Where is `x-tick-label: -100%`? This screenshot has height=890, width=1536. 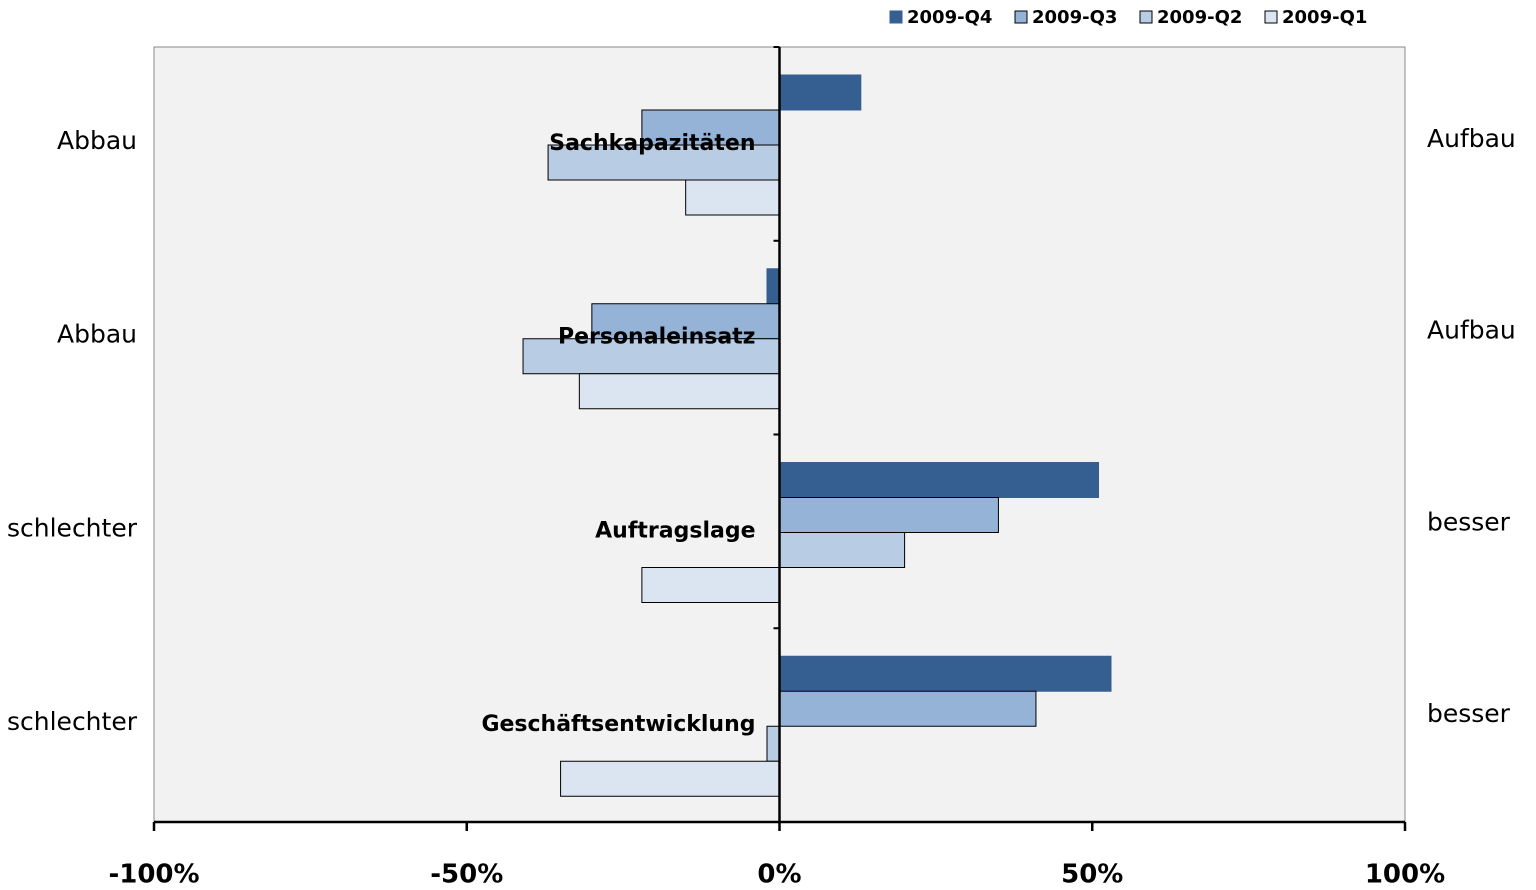 x-tick-label: -100% is located at coordinates (153, 875).